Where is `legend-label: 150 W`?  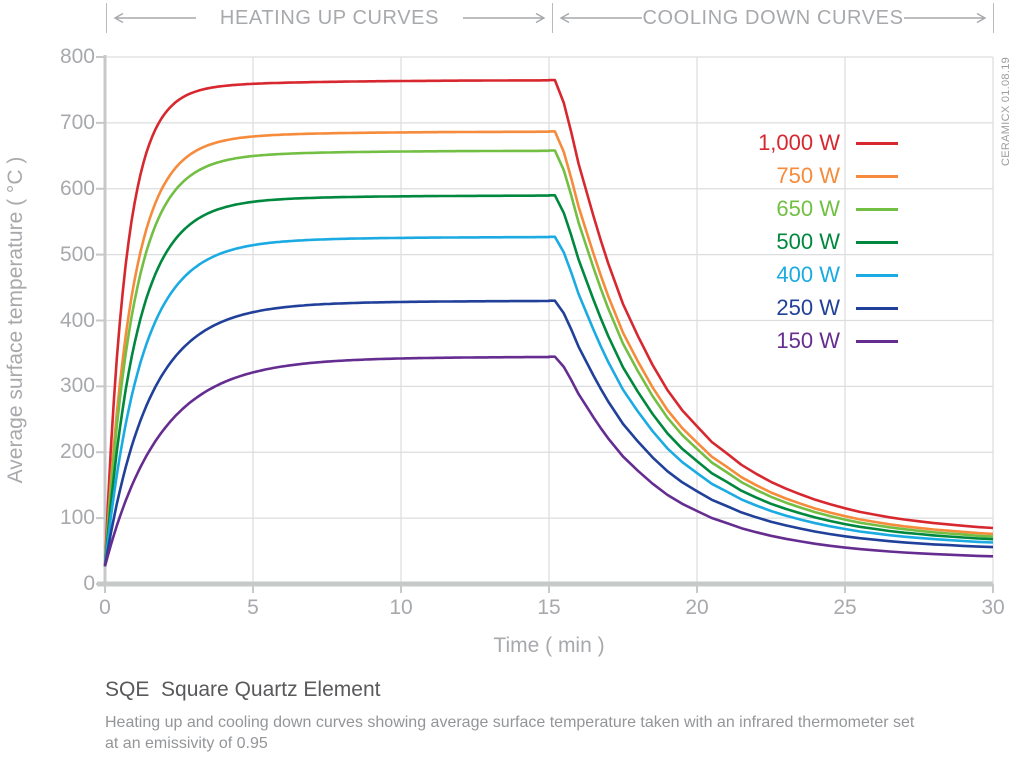 legend-label: 150 W is located at coordinates (808, 340).